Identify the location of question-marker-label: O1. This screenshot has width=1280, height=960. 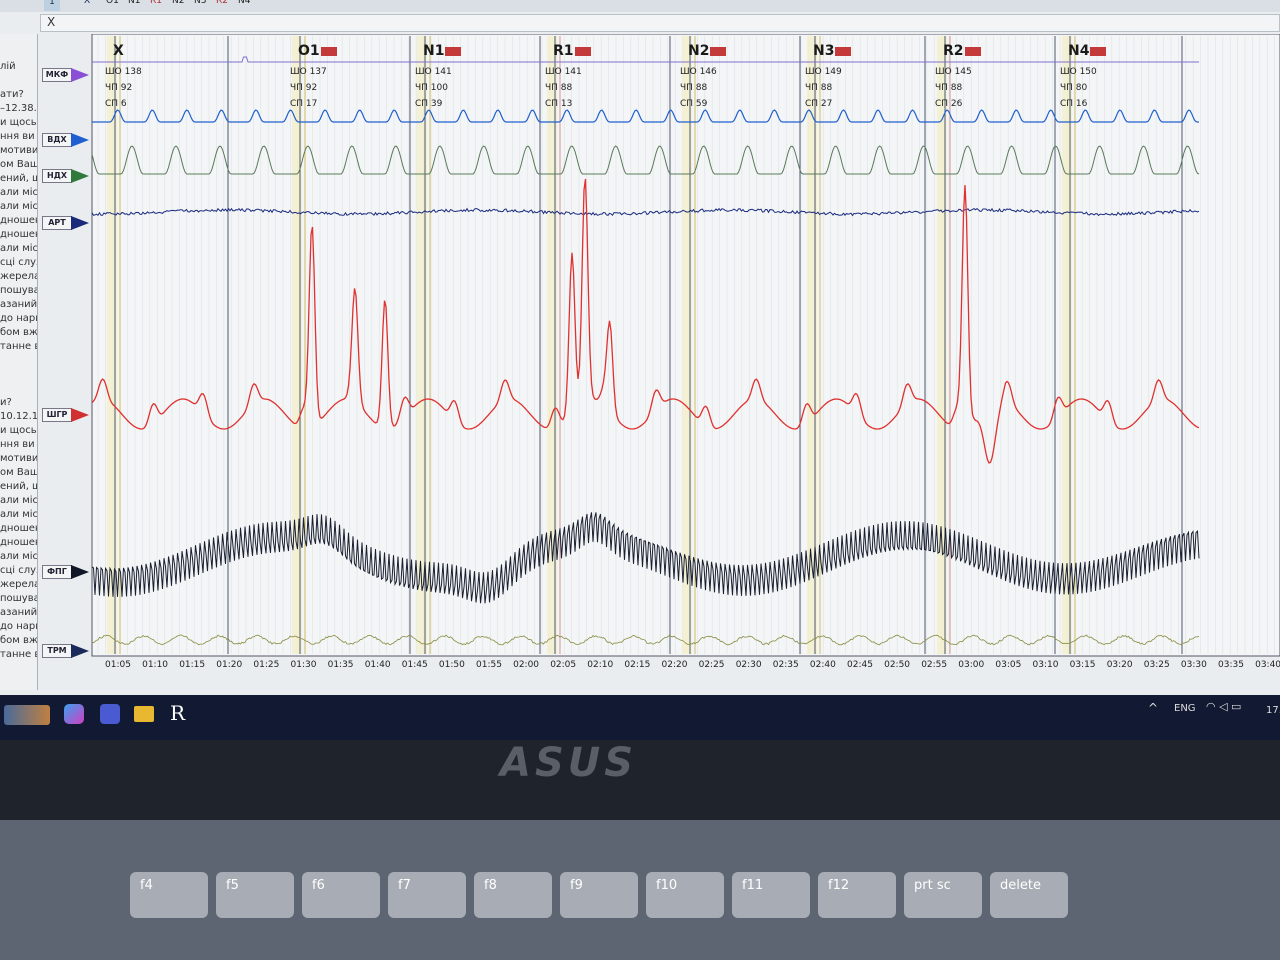
(317, 51).